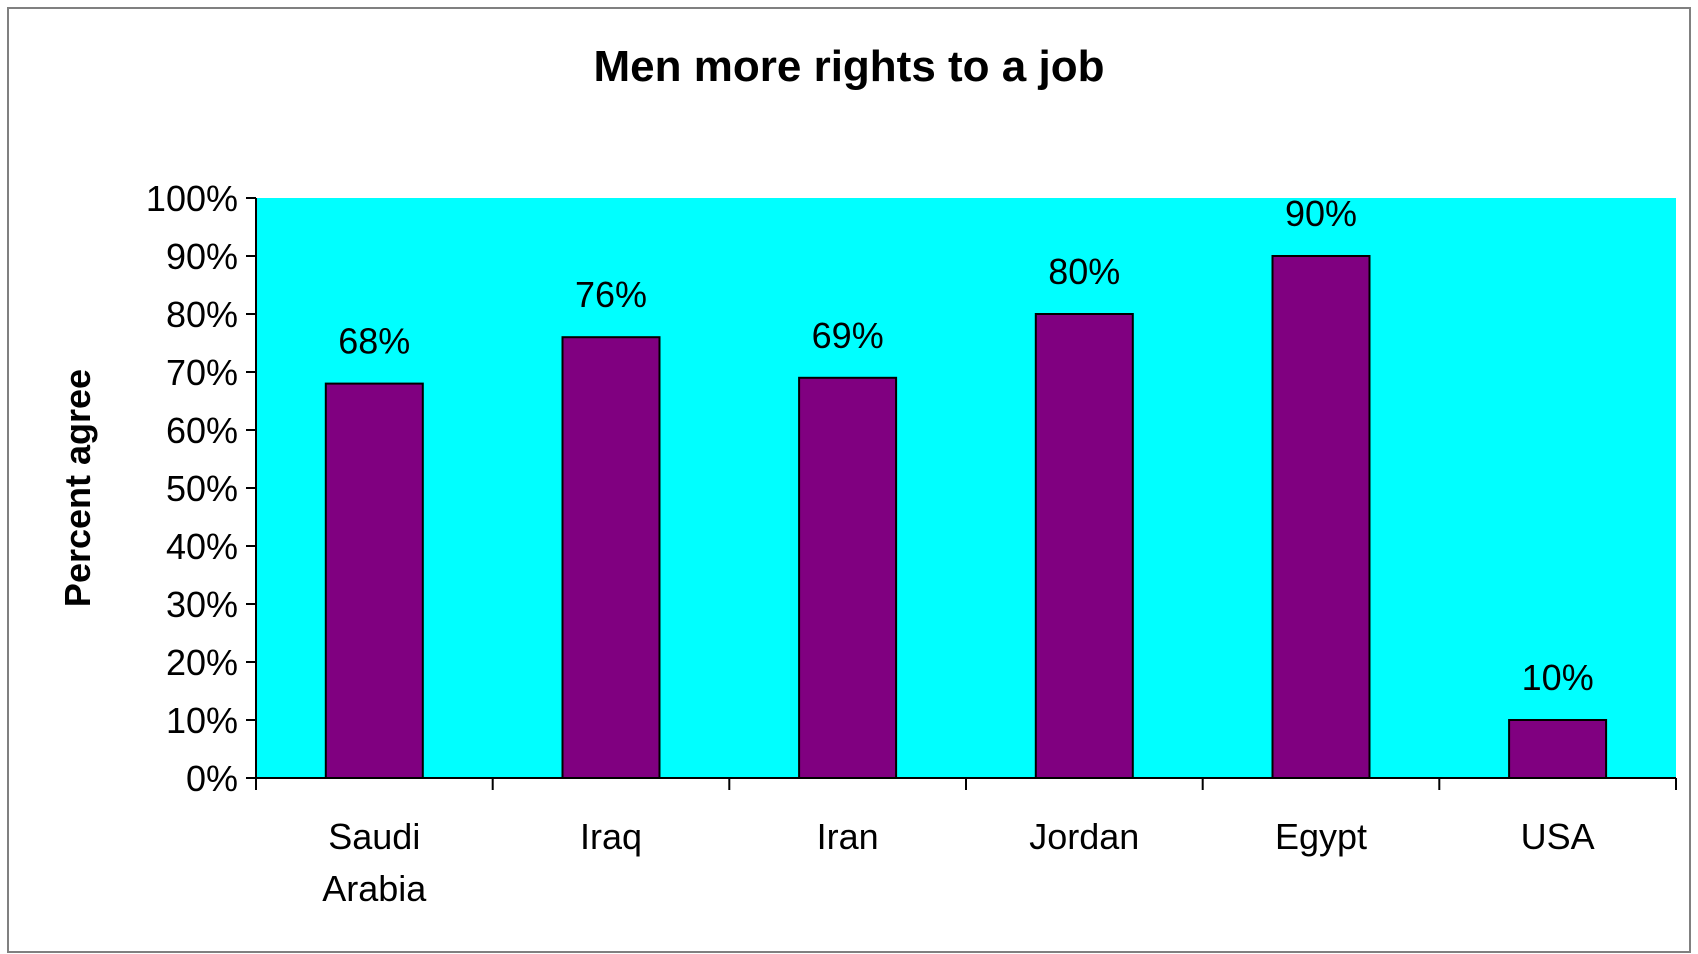 Image resolution: width=1698 pixels, height=954 pixels. Describe the element at coordinates (202, 314) in the screenshot. I see `y-tick-label-8: 80%` at that location.